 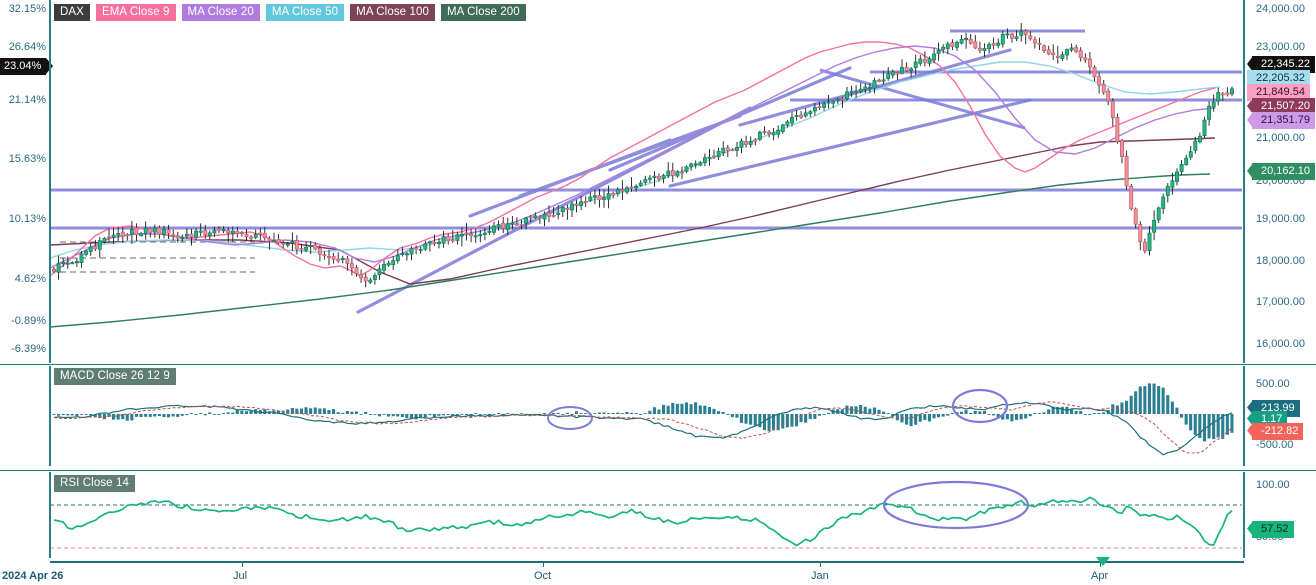 What do you see at coordinates (543, 576) in the screenshot?
I see `x-tick-oct: Oct` at bounding box center [543, 576].